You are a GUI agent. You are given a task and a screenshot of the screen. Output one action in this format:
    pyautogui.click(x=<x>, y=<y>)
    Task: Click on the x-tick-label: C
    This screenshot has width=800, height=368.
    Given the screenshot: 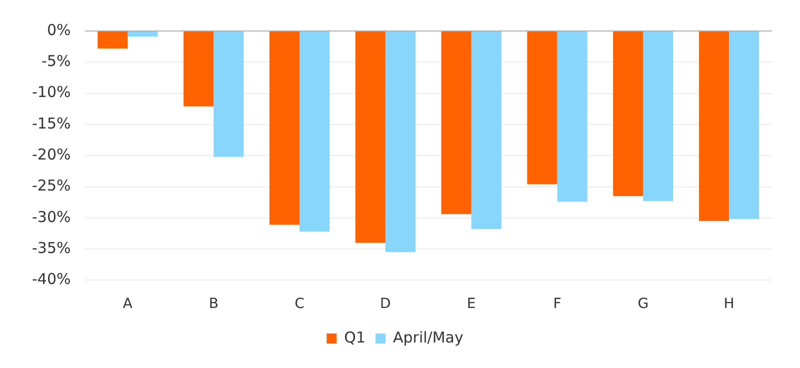 What is the action you would take?
    pyautogui.click(x=299, y=304)
    